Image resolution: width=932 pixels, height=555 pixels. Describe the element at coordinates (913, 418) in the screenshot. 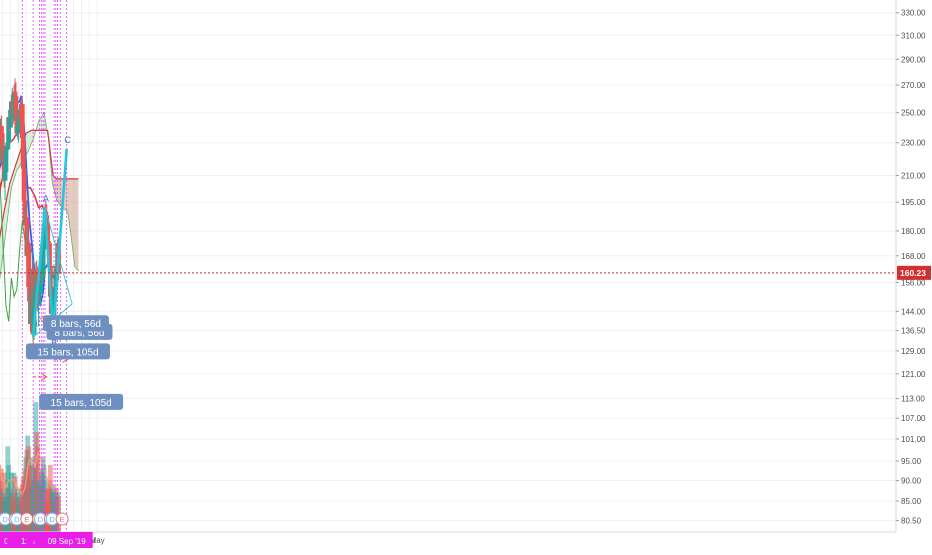

I see `price-tick-label: 107.00` at that location.